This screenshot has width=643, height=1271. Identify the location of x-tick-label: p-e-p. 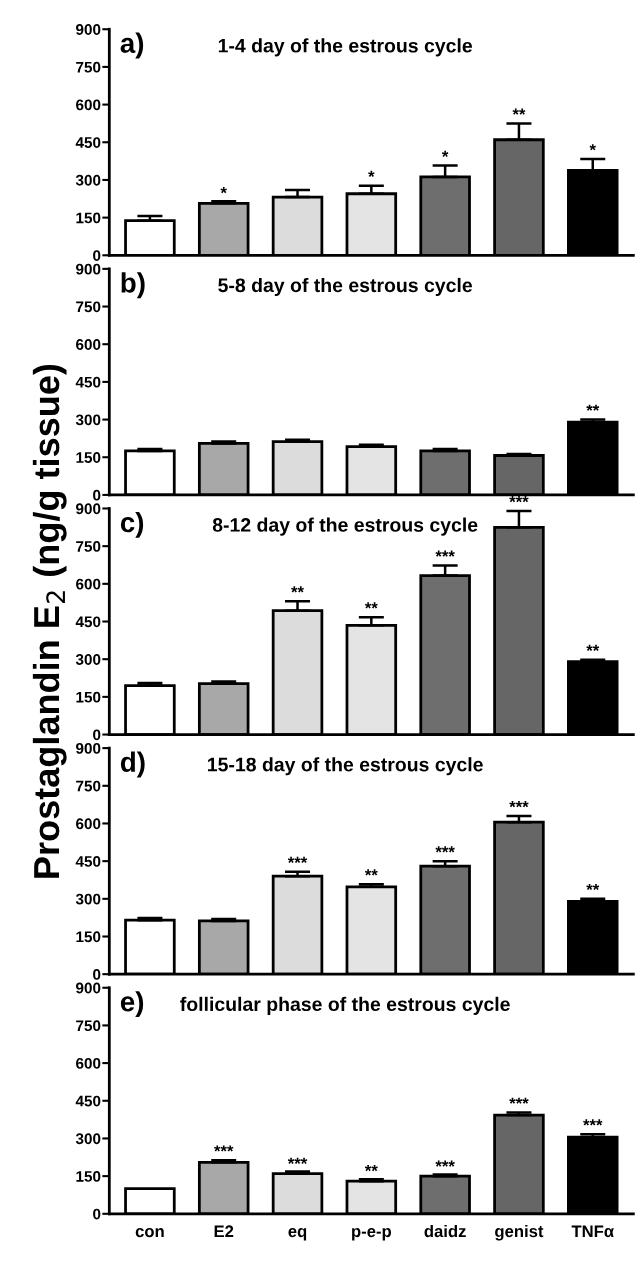
(372, 1234).